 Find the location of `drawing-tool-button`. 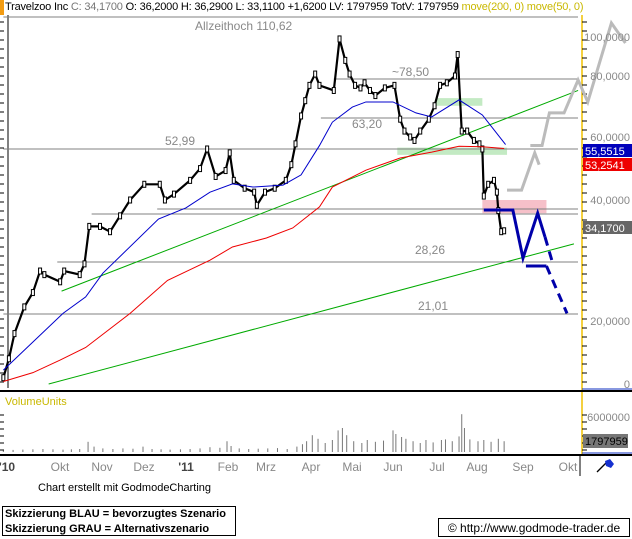

drawing-tool-button is located at coordinates (606, 466).